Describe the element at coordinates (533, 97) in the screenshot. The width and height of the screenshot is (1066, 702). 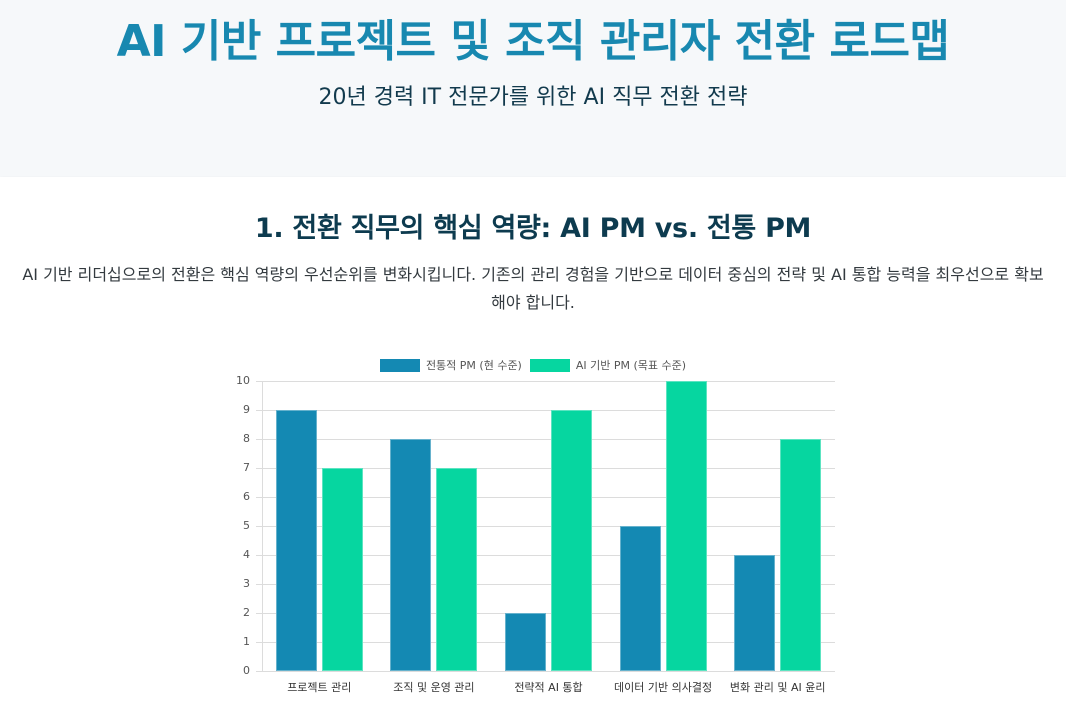
I see `page-subtitle: 20년 경력 IT 전문가를 위한 AI 직무 전환 전략` at that location.